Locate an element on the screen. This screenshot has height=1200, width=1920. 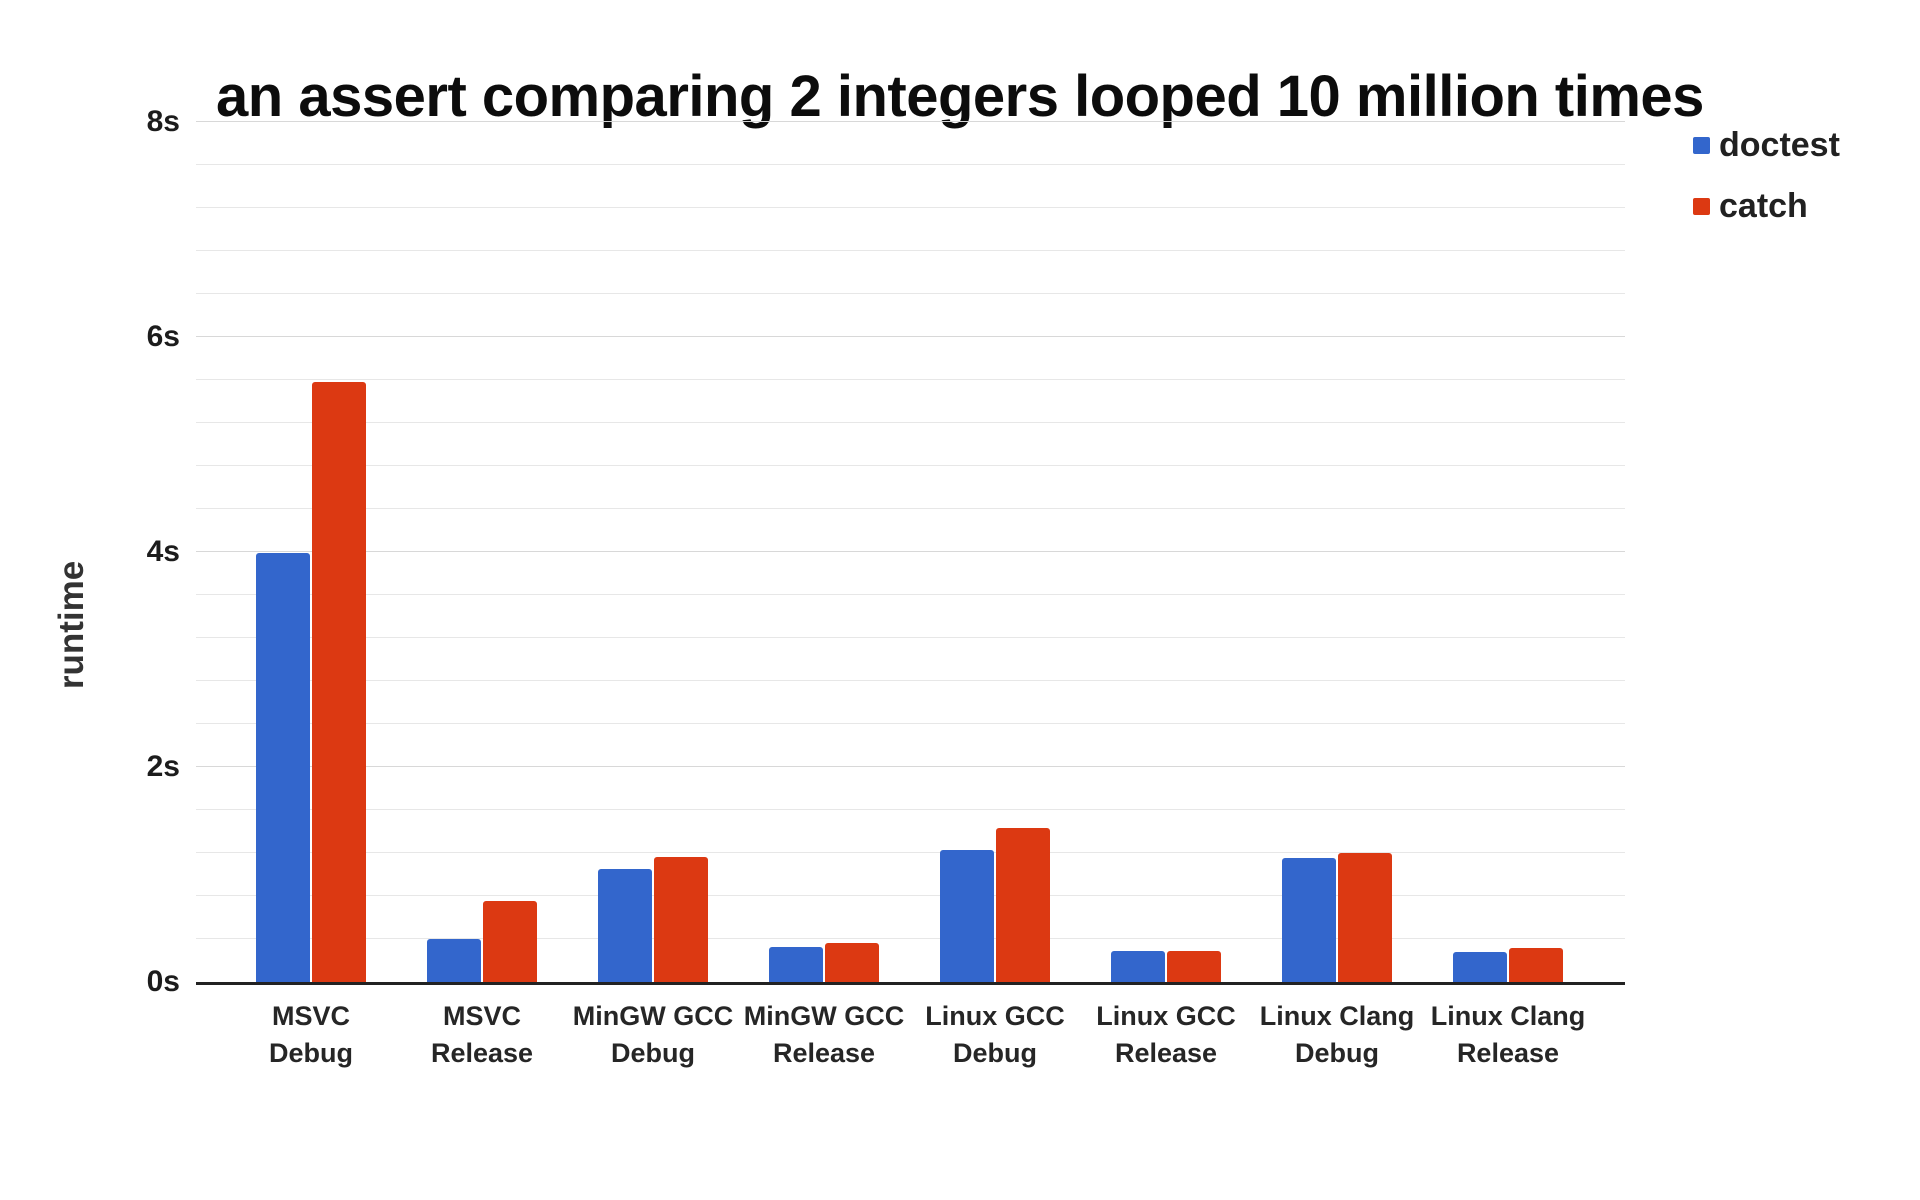
legend-swatch-doctest is located at coordinates (1701, 145).